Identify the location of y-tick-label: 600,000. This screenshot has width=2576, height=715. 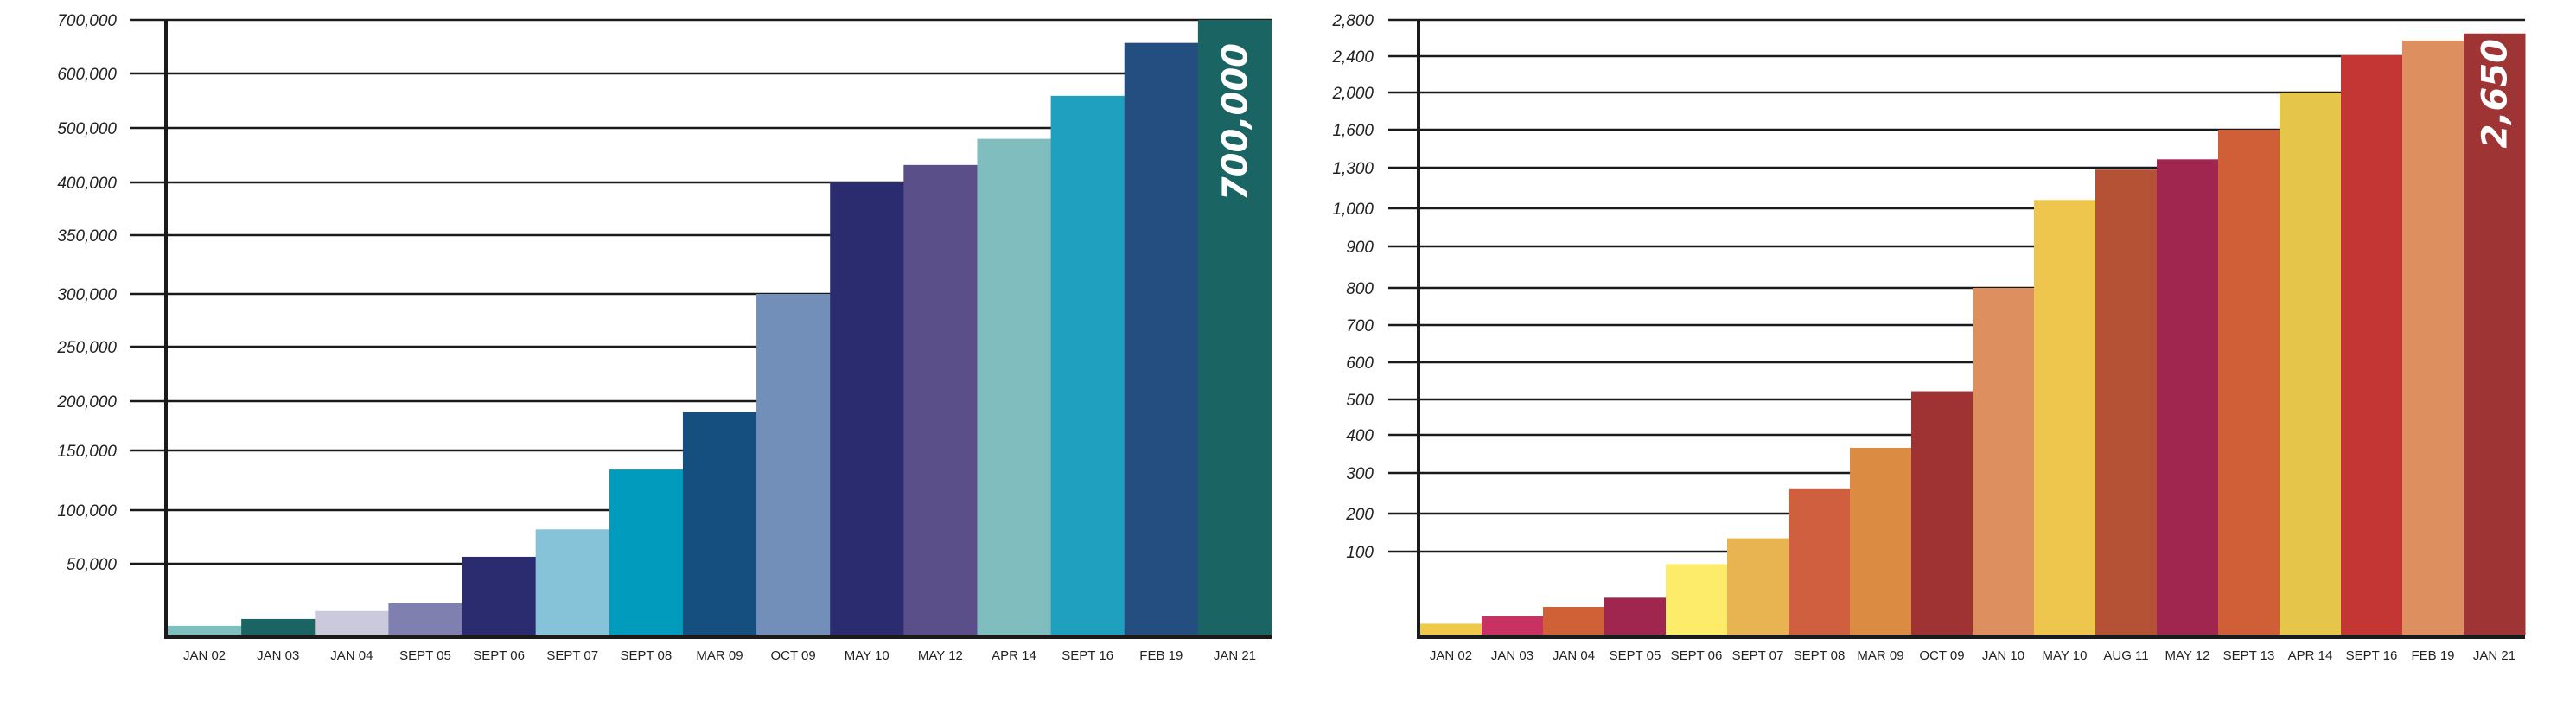
(87, 75).